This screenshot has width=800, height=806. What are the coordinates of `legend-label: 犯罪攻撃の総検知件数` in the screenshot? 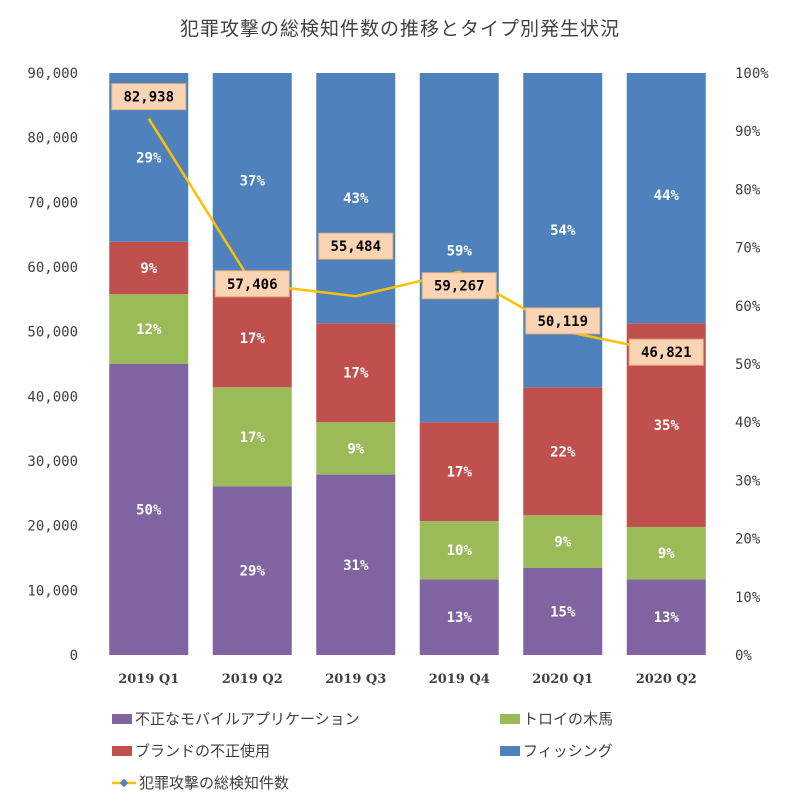 It's located at (214, 783).